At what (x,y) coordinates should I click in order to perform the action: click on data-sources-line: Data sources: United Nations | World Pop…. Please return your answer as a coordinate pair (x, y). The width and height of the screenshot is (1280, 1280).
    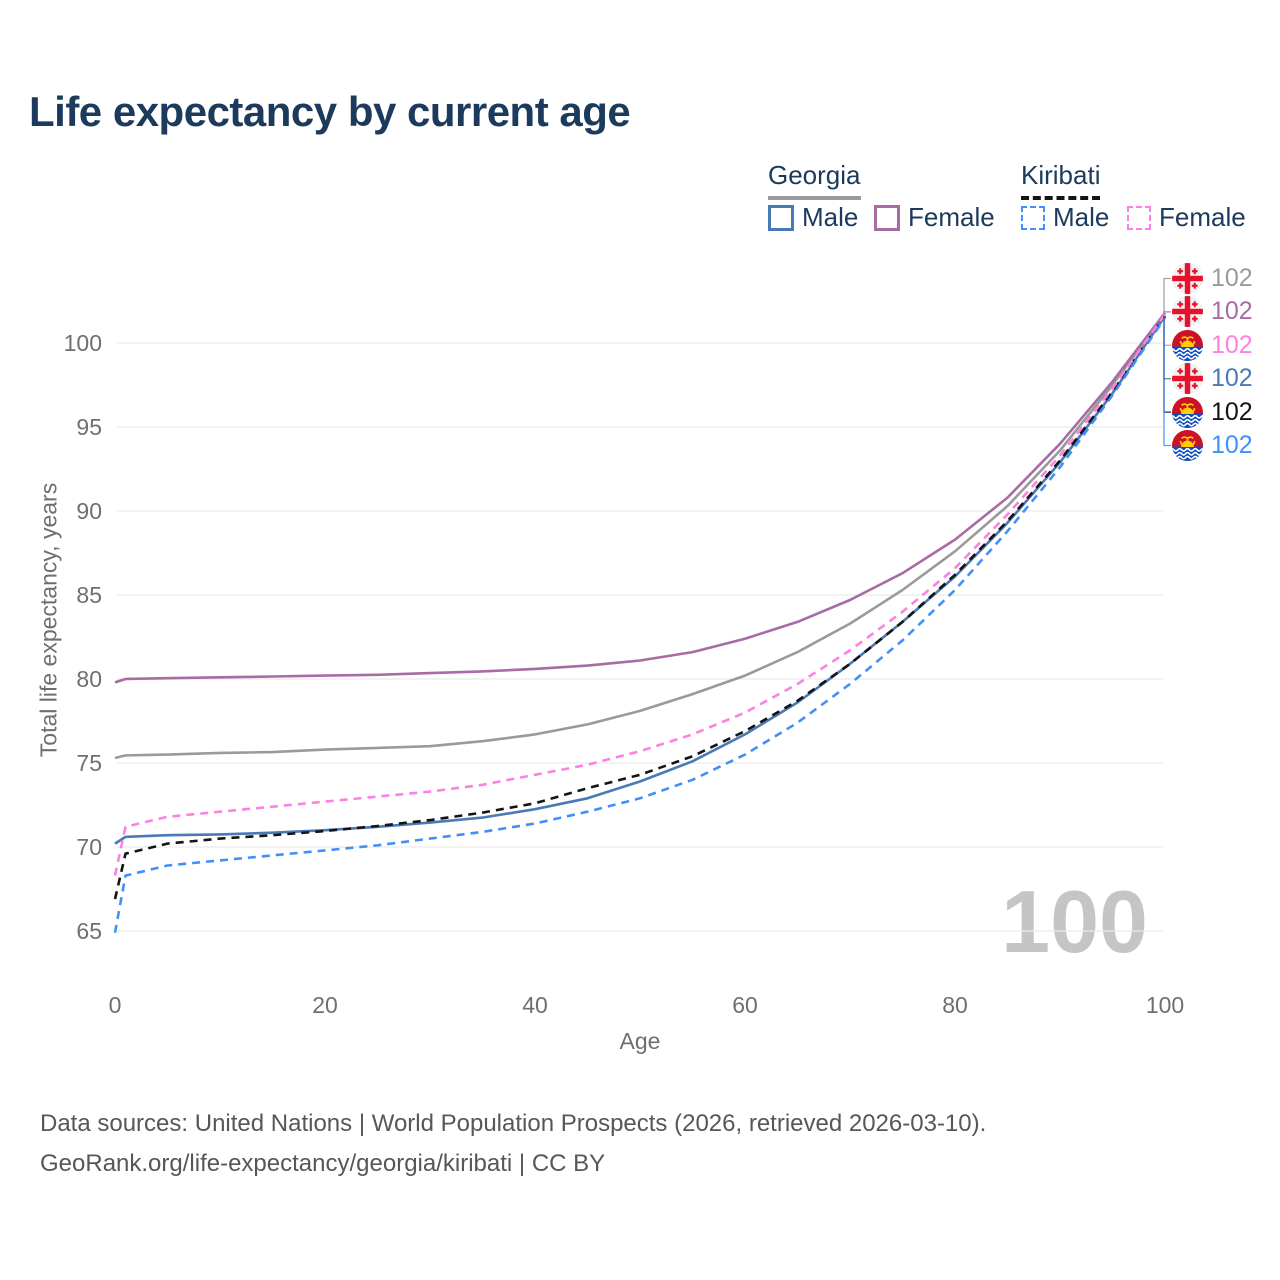
    Looking at the image, I should click on (513, 1123).